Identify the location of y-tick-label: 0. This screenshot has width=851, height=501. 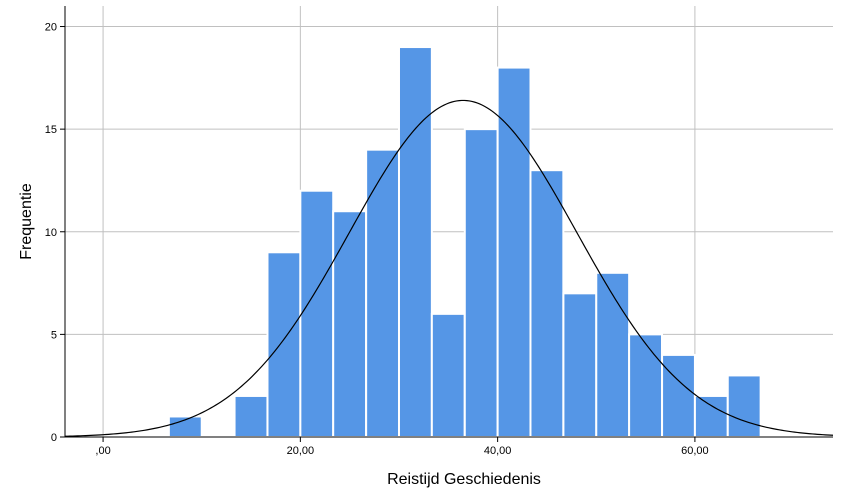
(54, 438).